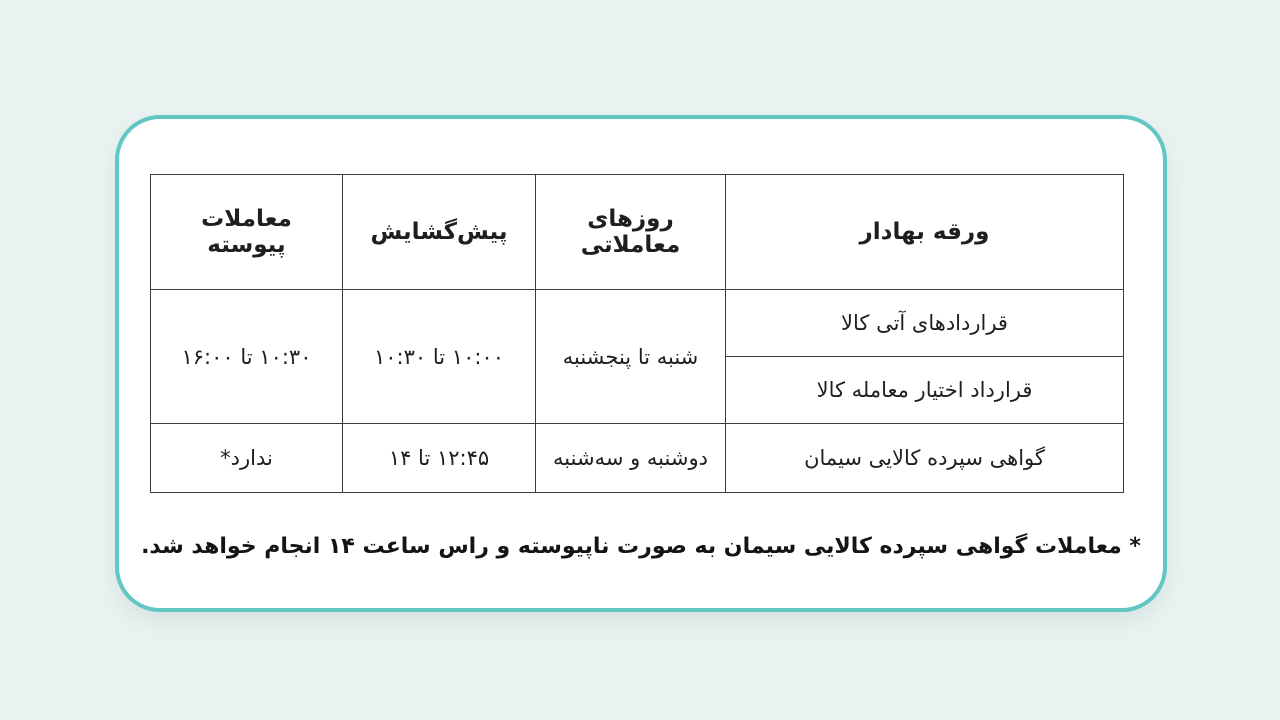  I want to click on cell-days-sat-thu: شنبه تا پنجشنبه, so click(630, 356).